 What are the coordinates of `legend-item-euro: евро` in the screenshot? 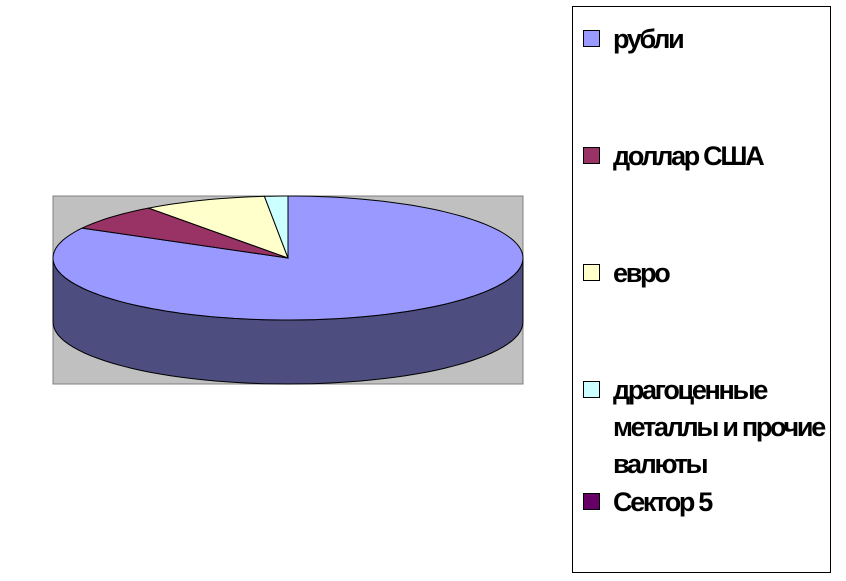 It's located at (713, 273).